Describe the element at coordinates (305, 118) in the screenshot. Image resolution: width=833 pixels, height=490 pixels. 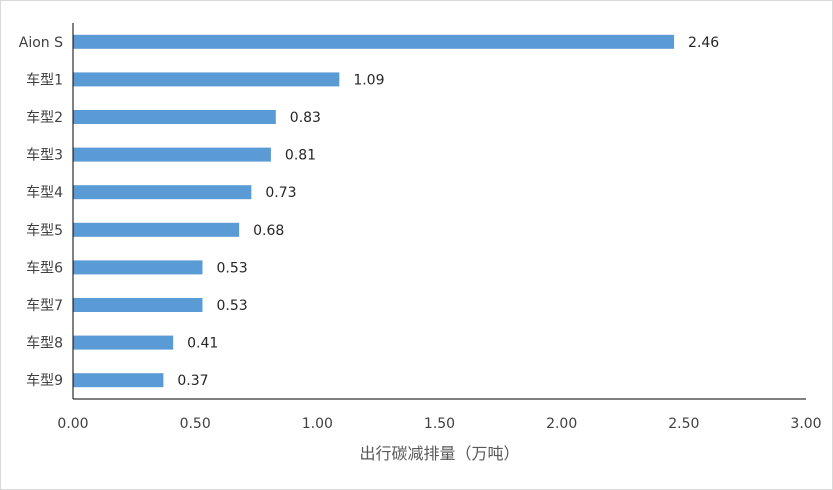
I see `bar-value-label: 0.83` at that location.